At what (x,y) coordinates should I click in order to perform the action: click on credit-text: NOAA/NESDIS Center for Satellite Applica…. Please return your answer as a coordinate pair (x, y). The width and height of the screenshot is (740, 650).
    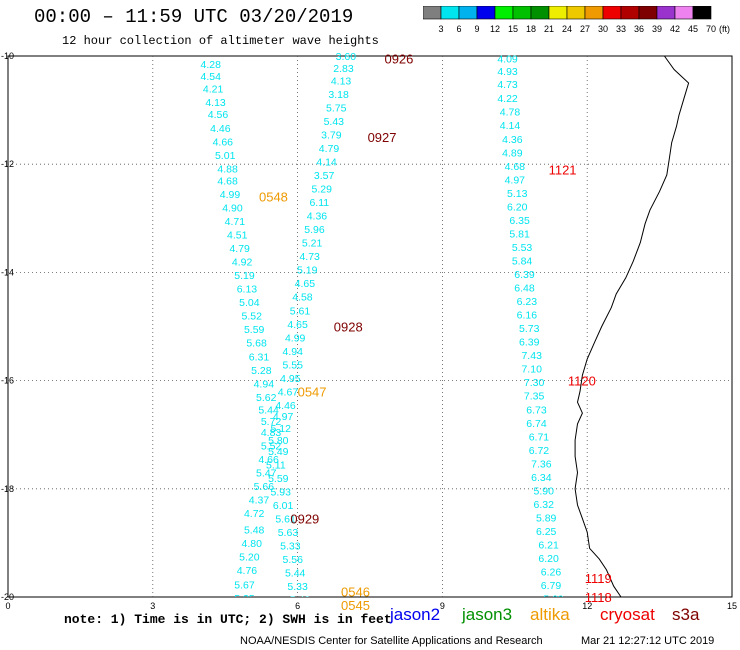
    Looking at the image, I should click on (391, 641).